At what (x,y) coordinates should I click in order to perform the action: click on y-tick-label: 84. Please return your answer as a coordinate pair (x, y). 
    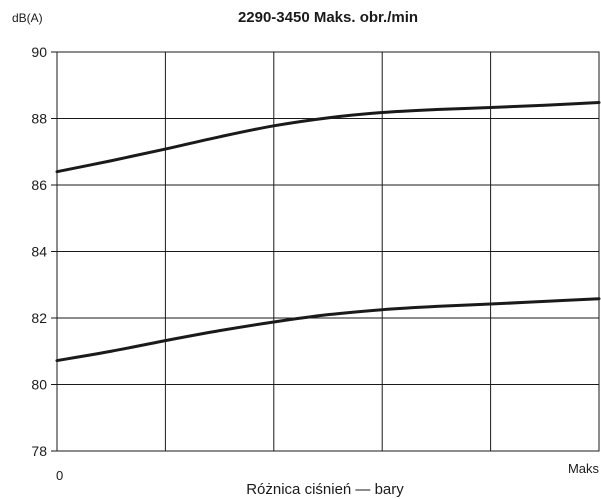
    Looking at the image, I should click on (39, 252).